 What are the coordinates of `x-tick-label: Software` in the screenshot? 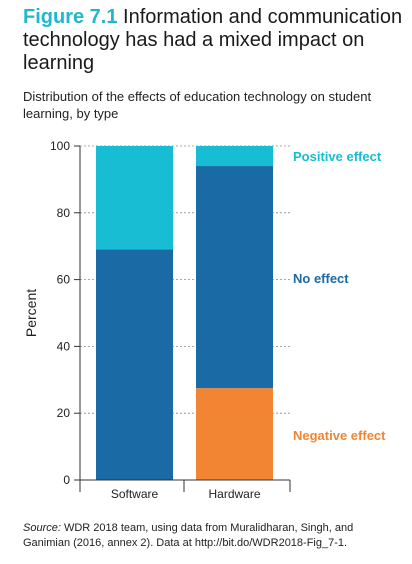 It's located at (135, 494).